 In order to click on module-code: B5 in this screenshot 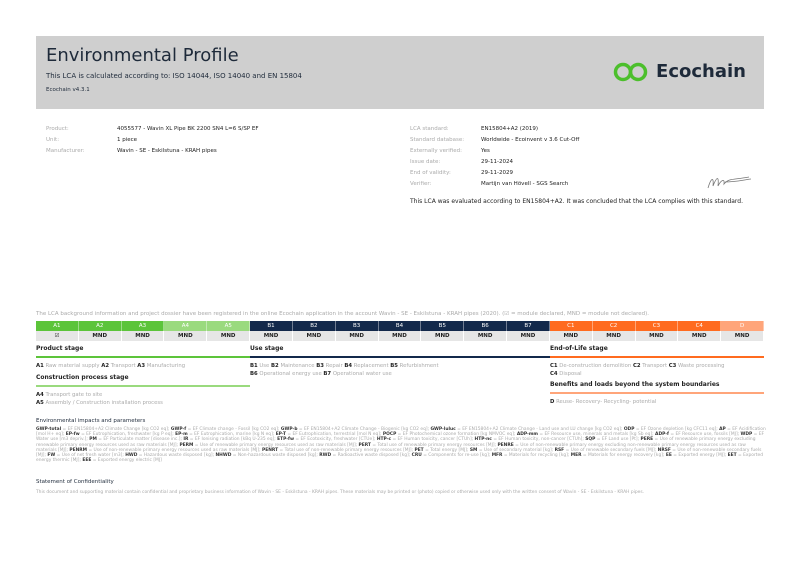, I will do `click(394, 366)`.